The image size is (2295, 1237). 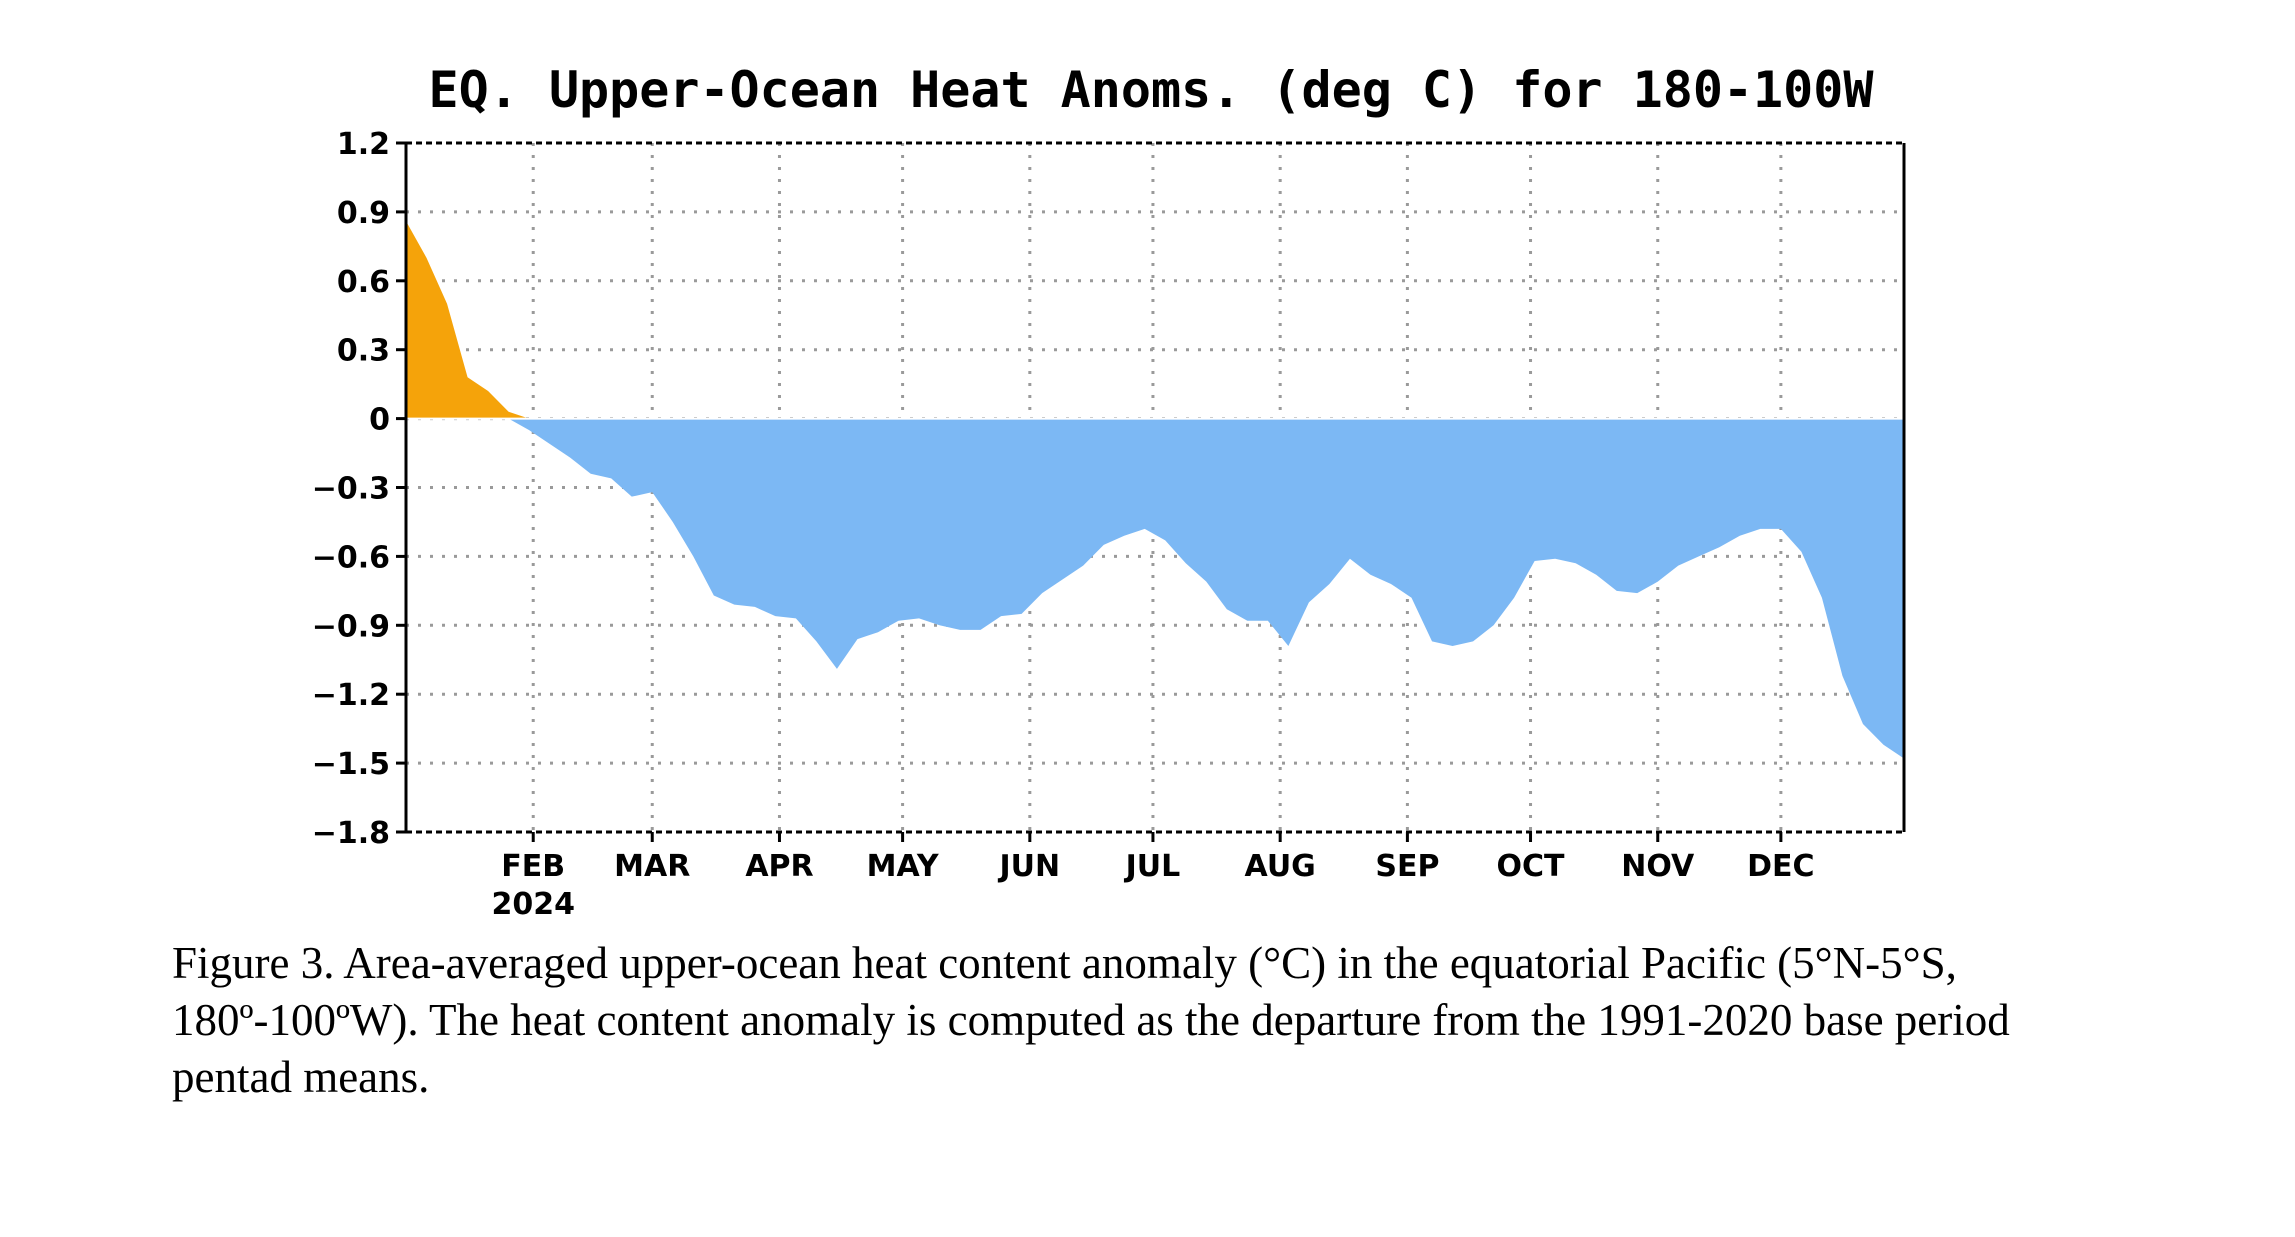 What do you see at coordinates (351, 764) in the screenshot?
I see `y-tick-label: −1.5` at bounding box center [351, 764].